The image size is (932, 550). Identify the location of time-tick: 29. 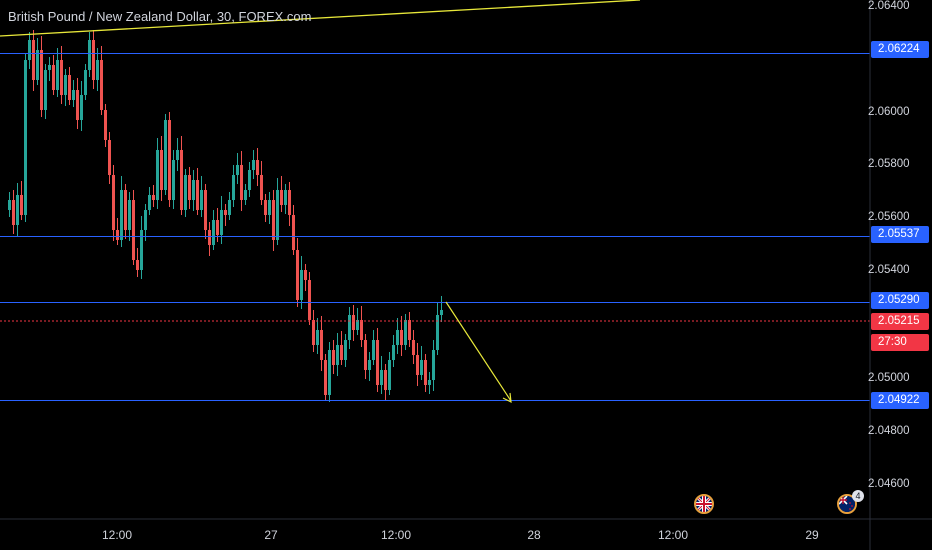
(812, 535).